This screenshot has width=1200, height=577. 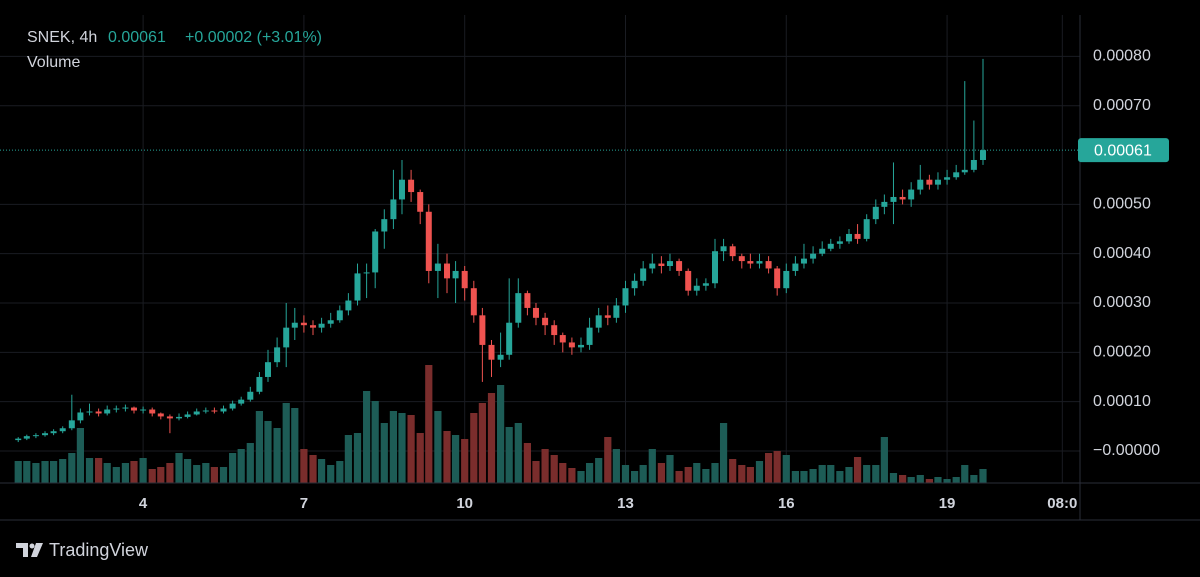 I want to click on y-tick-label: 0.00020, so click(x=1122, y=352).